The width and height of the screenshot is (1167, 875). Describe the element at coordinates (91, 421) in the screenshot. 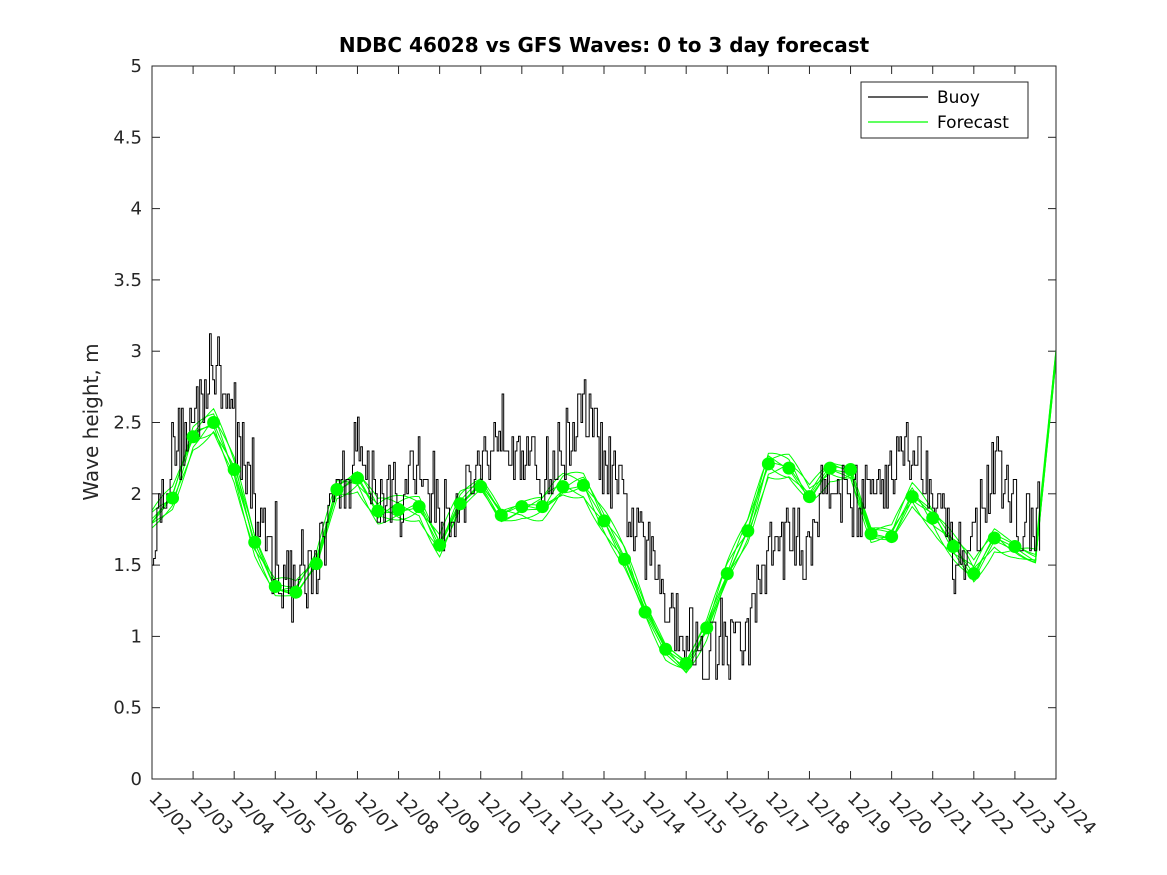

I see `y-axis-label: Wave height, m` at that location.